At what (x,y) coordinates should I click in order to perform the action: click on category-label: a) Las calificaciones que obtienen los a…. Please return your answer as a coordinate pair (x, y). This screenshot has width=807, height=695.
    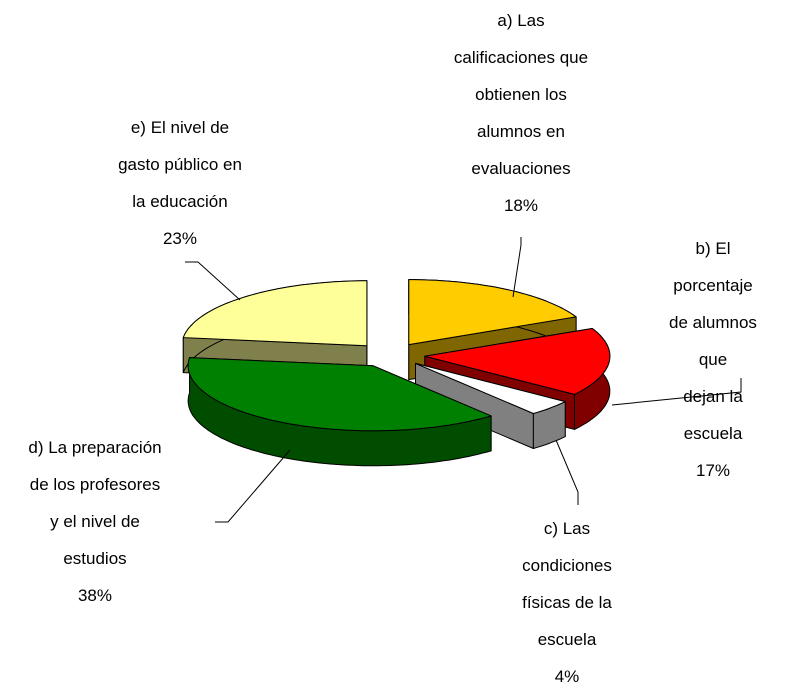
    Looking at the image, I should click on (521, 94).